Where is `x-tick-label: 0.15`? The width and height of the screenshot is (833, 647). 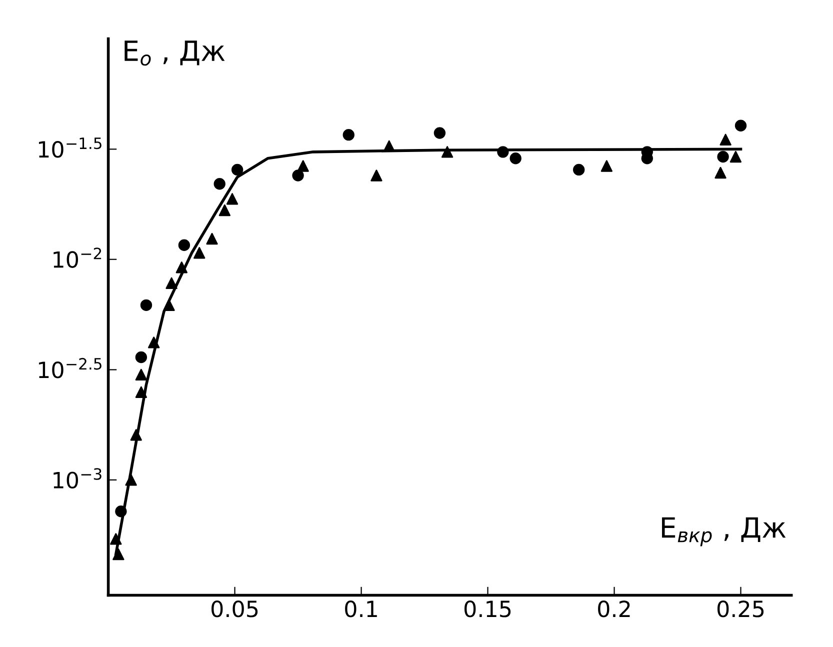 x-tick-label: 0.15 is located at coordinates (487, 609).